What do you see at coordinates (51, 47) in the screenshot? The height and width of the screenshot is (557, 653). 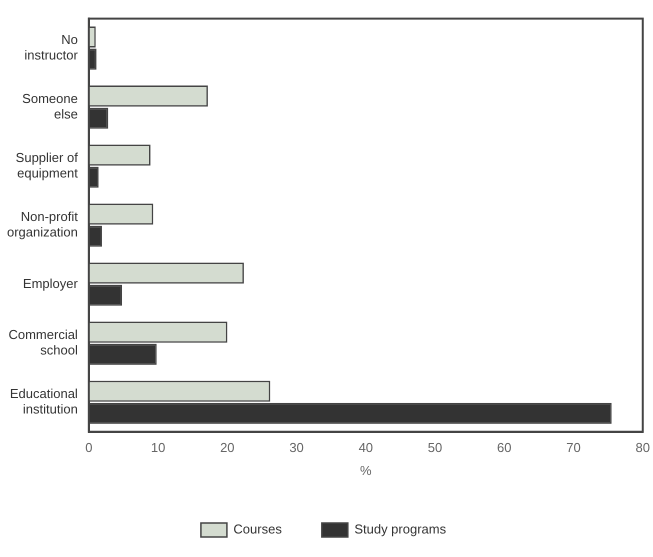 I see `y-tick-label: No instructor` at bounding box center [51, 47].